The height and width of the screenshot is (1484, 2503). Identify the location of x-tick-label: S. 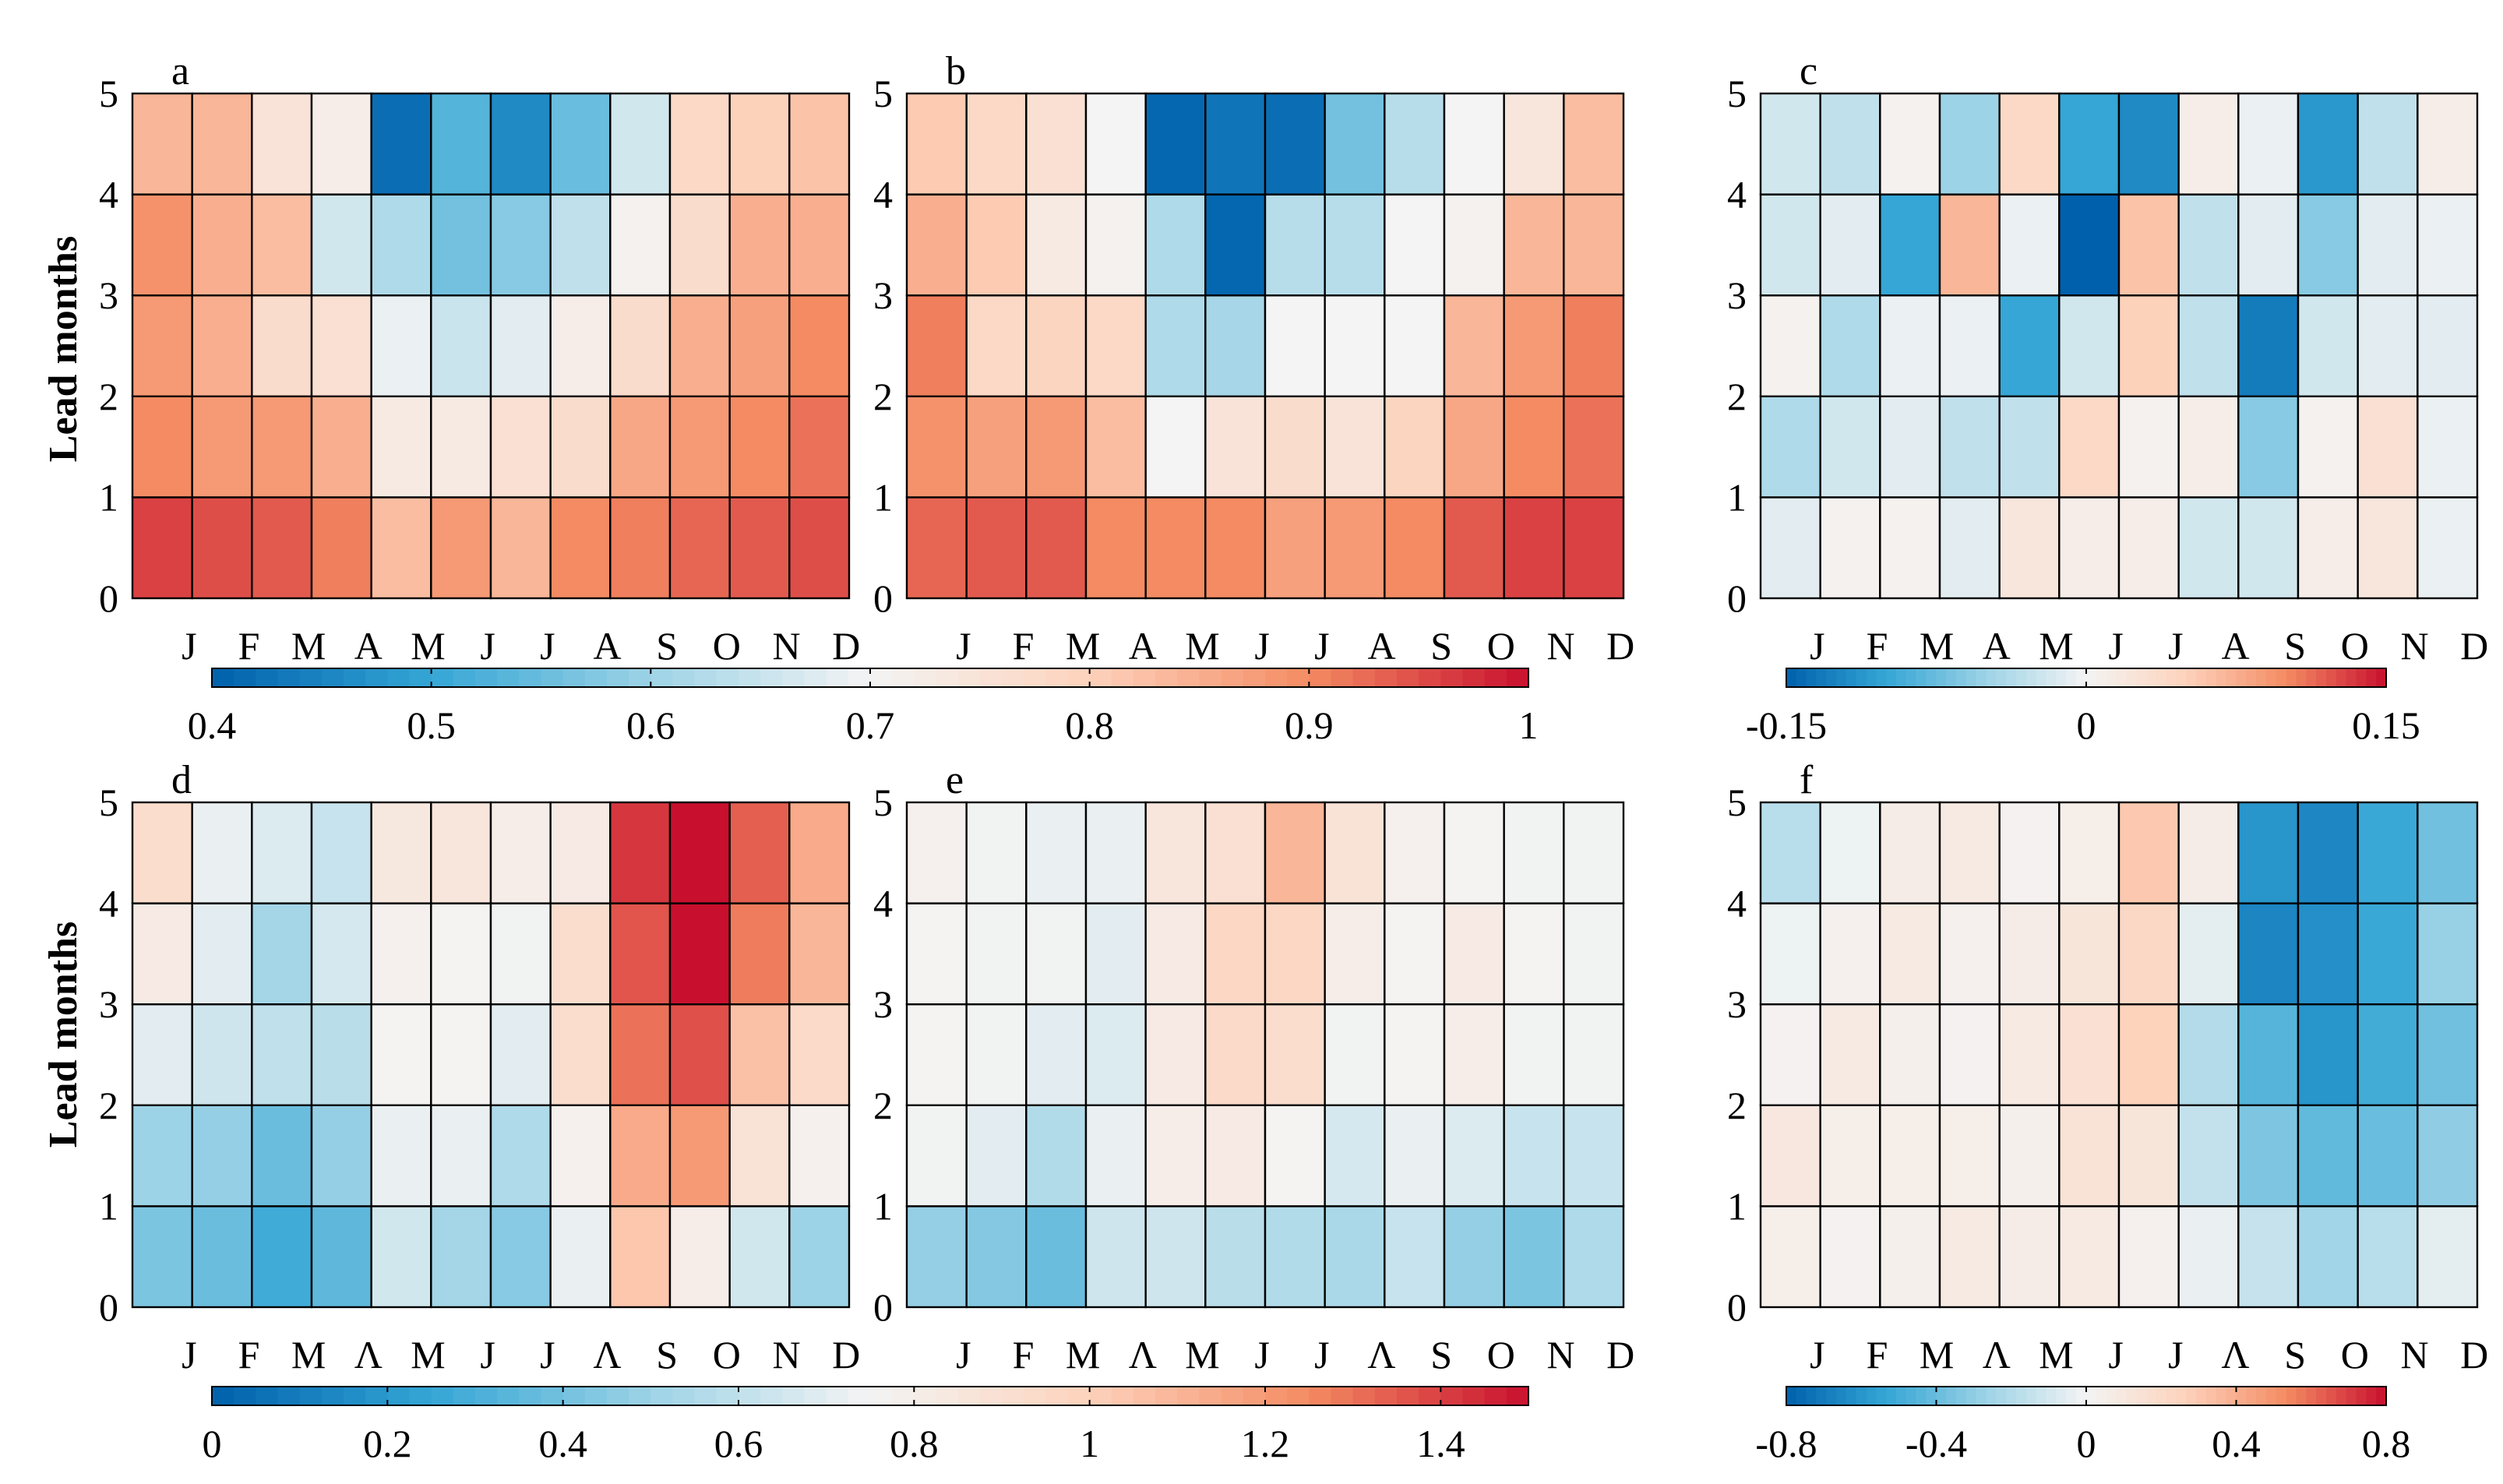
(1441, 1354).